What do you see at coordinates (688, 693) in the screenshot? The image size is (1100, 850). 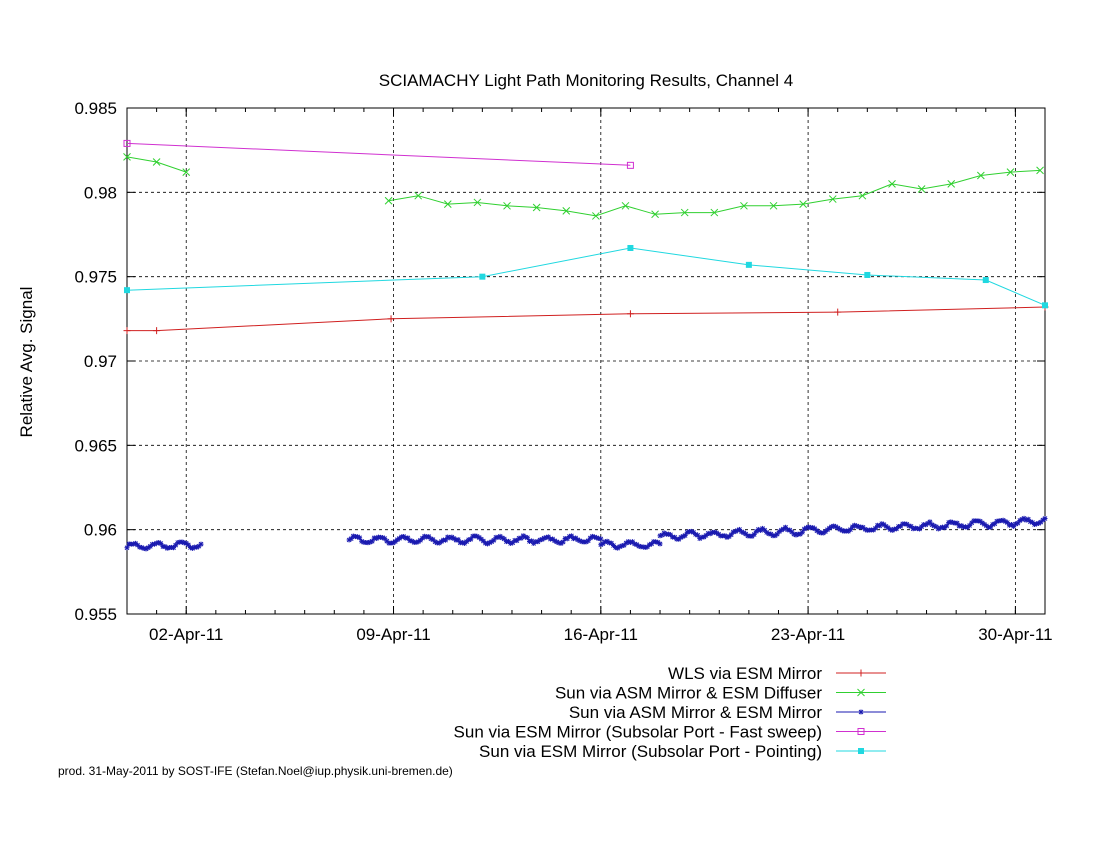 I see `legend-label: Sun via ASM Mirror & ESM Diffuser` at bounding box center [688, 693].